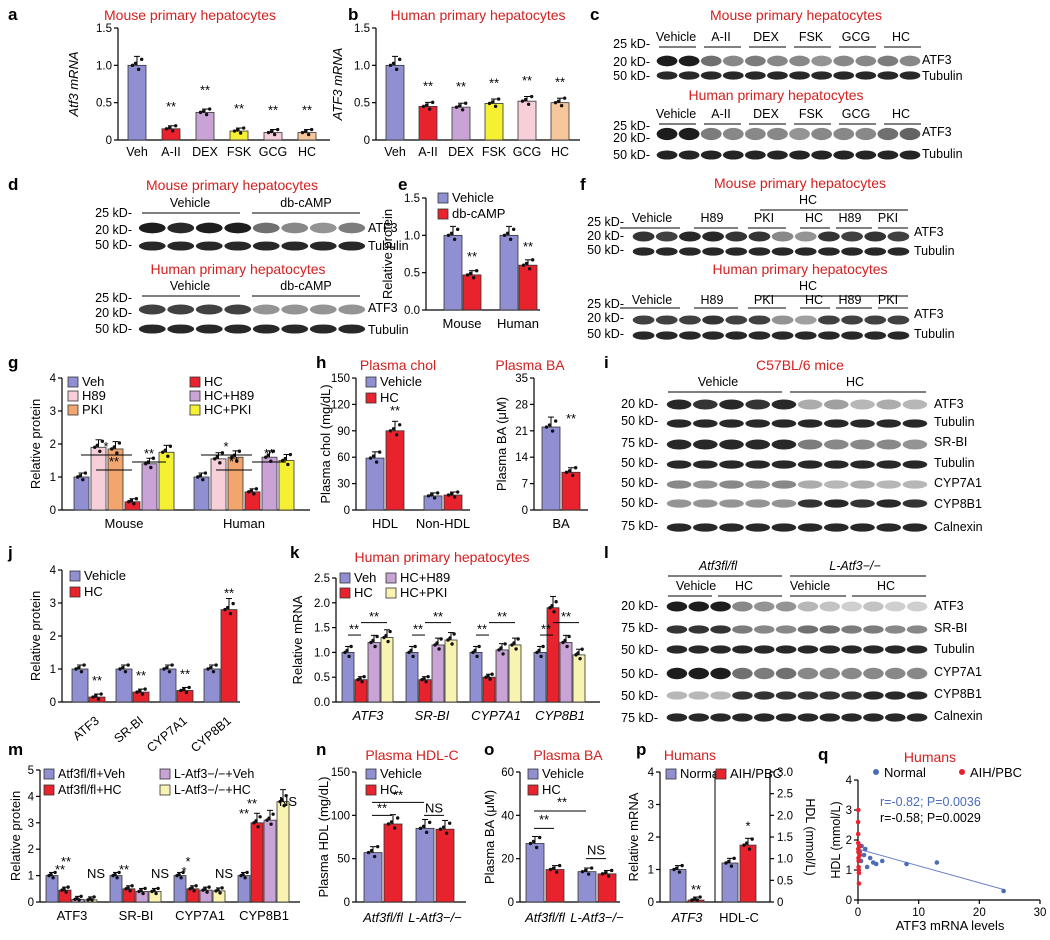 The image size is (1050, 940). What do you see at coordinates (930, 869) in the screenshot?
I see `regression-line` at bounding box center [930, 869].